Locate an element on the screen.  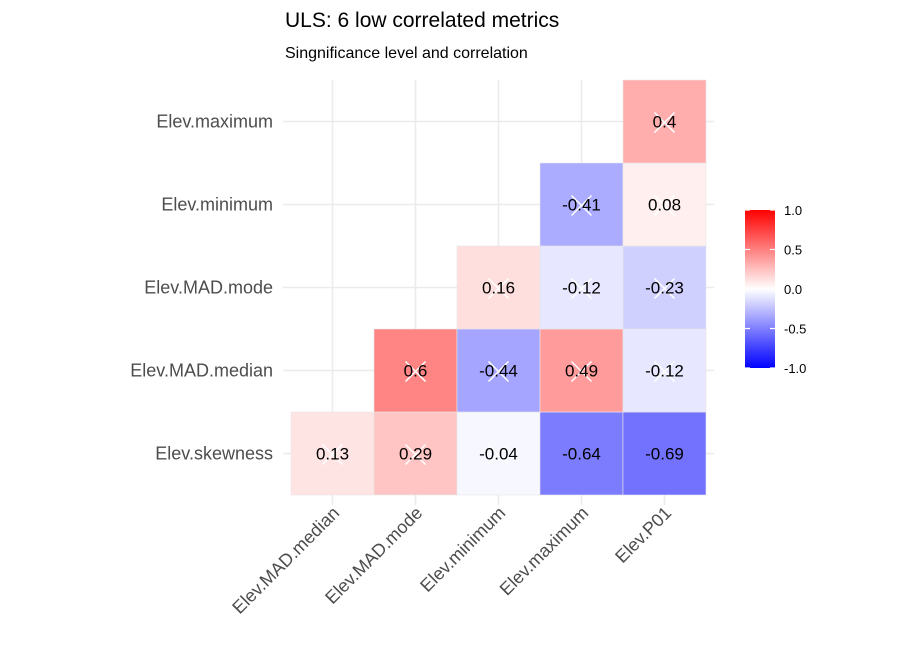
x-tick-label: Elev.P01 is located at coordinates (643, 535).